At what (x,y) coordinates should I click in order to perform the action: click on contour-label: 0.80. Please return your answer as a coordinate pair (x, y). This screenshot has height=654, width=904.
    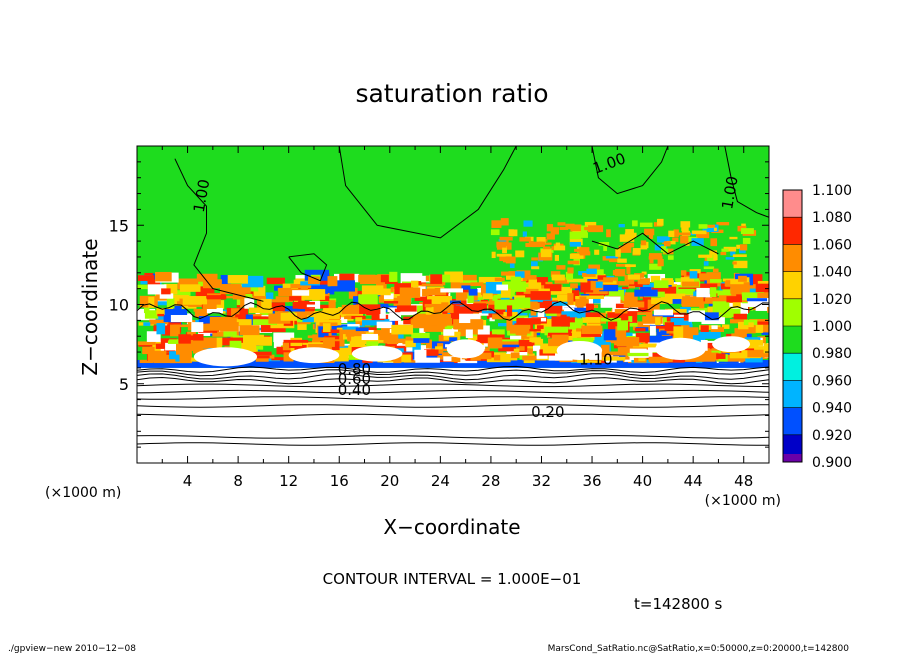
    Looking at the image, I should click on (354, 369).